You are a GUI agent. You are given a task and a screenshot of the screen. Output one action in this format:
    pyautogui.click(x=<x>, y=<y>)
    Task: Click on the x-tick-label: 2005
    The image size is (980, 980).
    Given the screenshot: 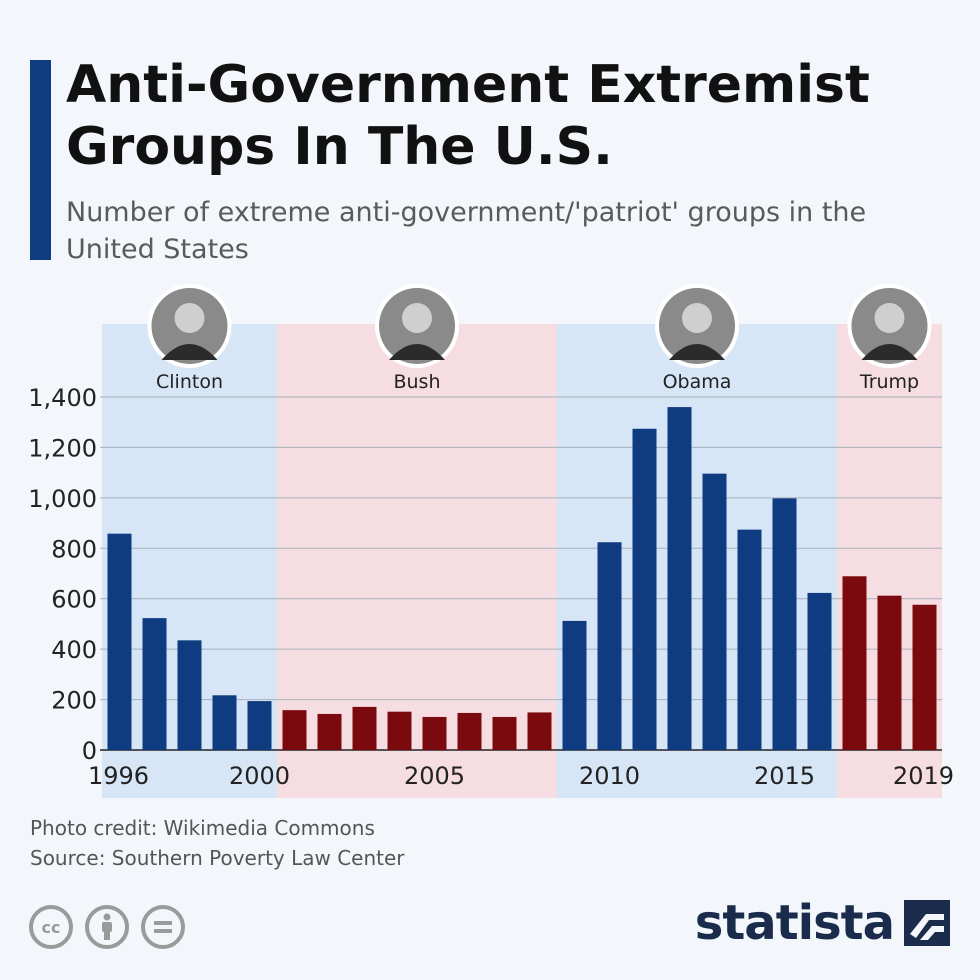 What is the action you would take?
    pyautogui.click(x=434, y=776)
    